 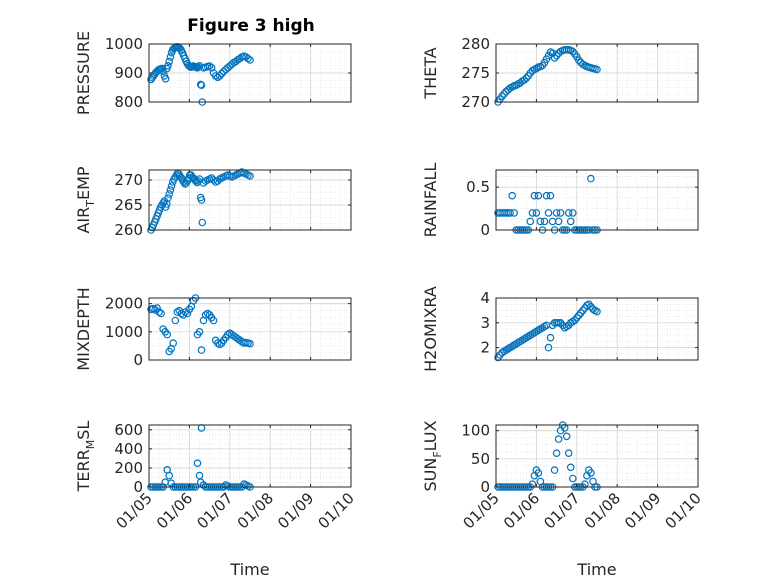 What do you see at coordinates (128, 430) in the screenshot?
I see `y-tick-label: 600` at bounding box center [128, 430].